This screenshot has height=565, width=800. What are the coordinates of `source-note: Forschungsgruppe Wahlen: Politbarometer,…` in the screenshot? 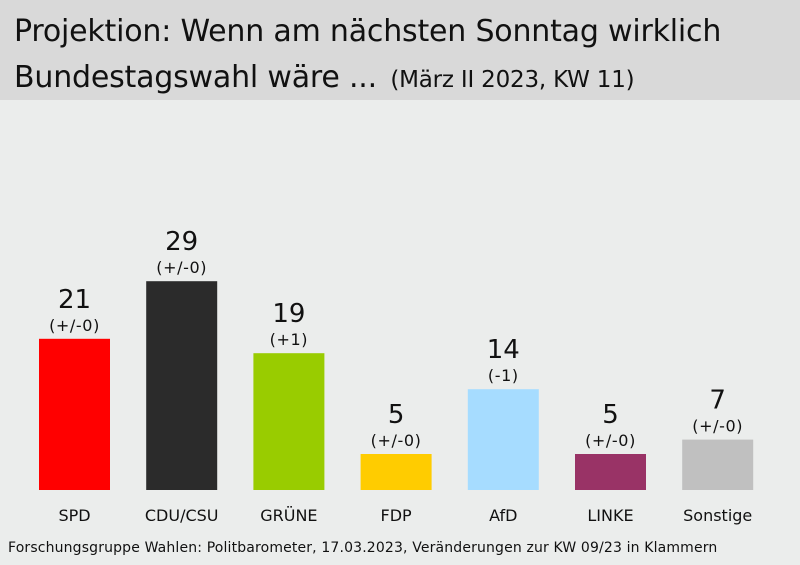 It's located at (363, 548).